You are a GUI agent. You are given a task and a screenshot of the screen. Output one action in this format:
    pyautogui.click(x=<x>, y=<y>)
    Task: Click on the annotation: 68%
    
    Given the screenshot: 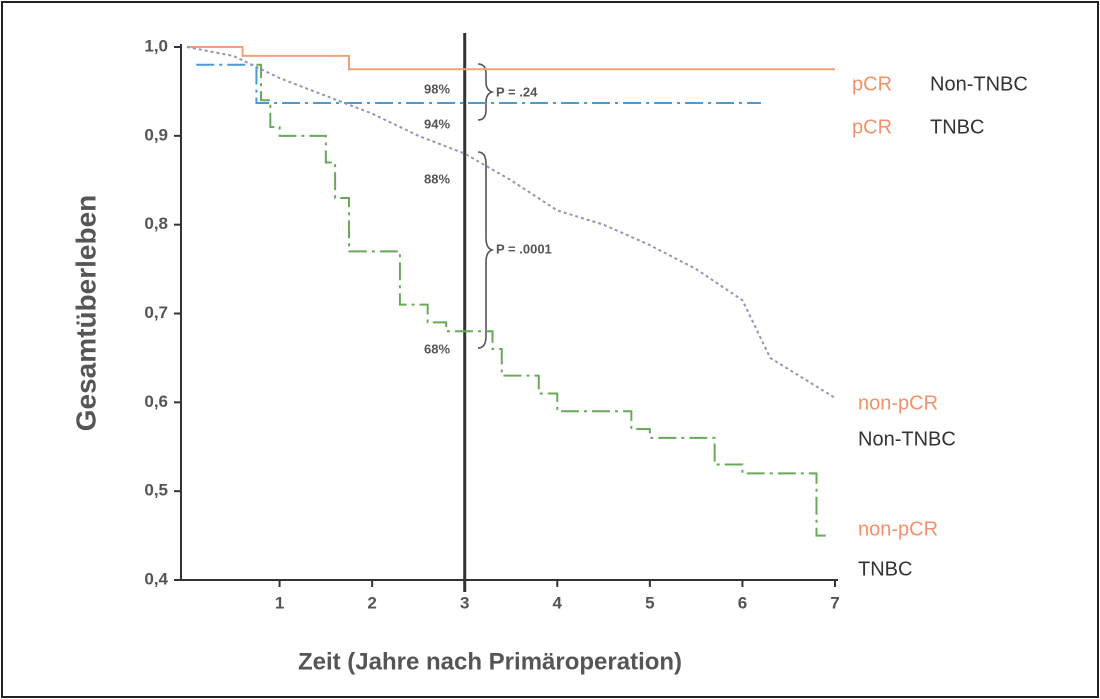 What is the action you would take?
    pyautogui.click(x=437, y=348)
    